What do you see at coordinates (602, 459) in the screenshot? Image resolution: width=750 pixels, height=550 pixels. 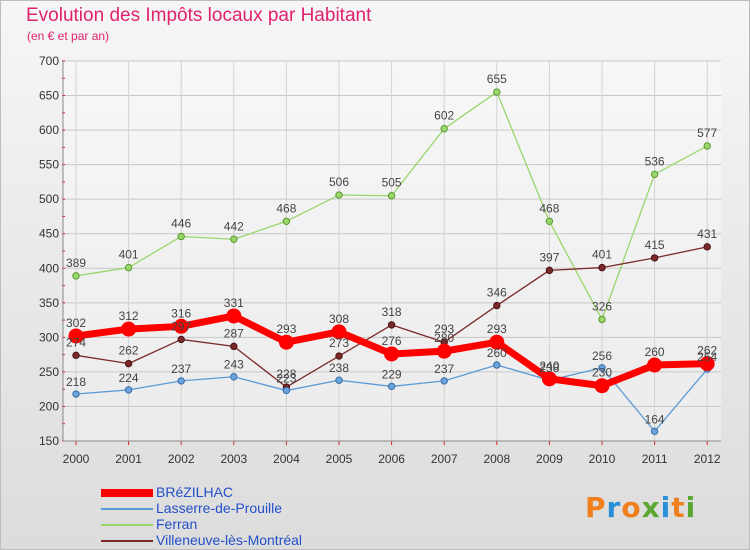 I see `x-tick-label: 2010` at bounding box center [602, 459].